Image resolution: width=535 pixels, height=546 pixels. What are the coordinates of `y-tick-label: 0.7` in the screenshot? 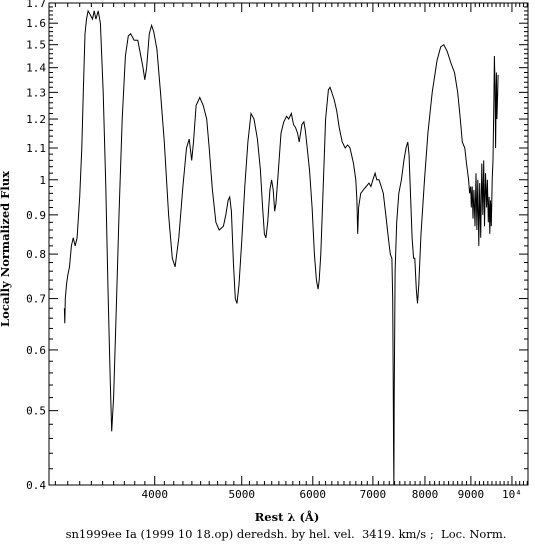 It's located at (36, 299).